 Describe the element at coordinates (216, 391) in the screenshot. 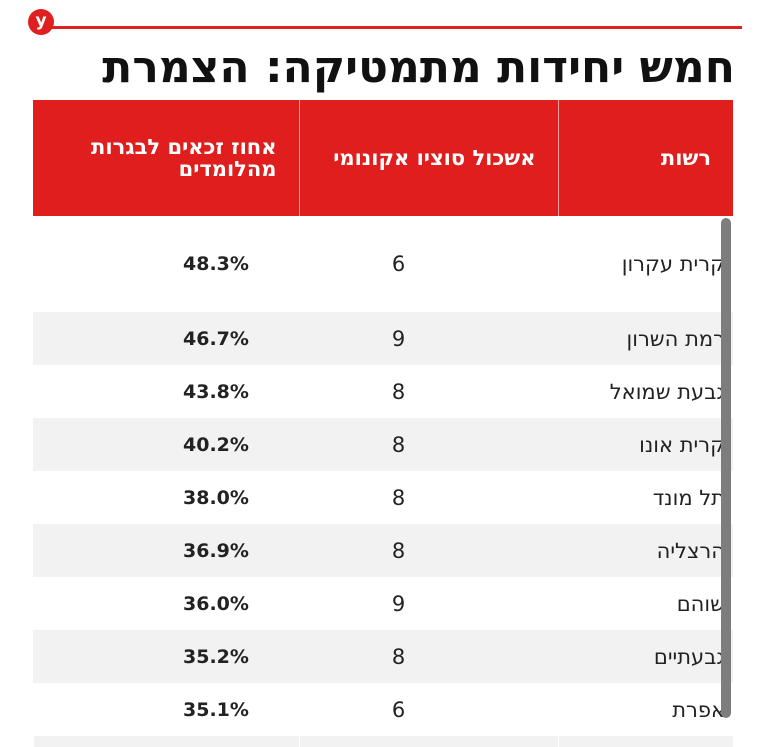

I see `cell-pct: 43.8%` at that location.